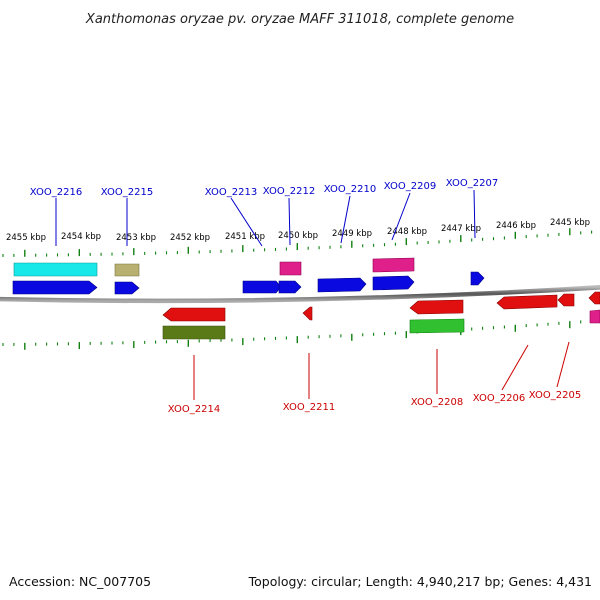 This screenshot has height=600, width=600. I want to click on gene-label-xoo-2213: XOO_2213, so click(231, 192).